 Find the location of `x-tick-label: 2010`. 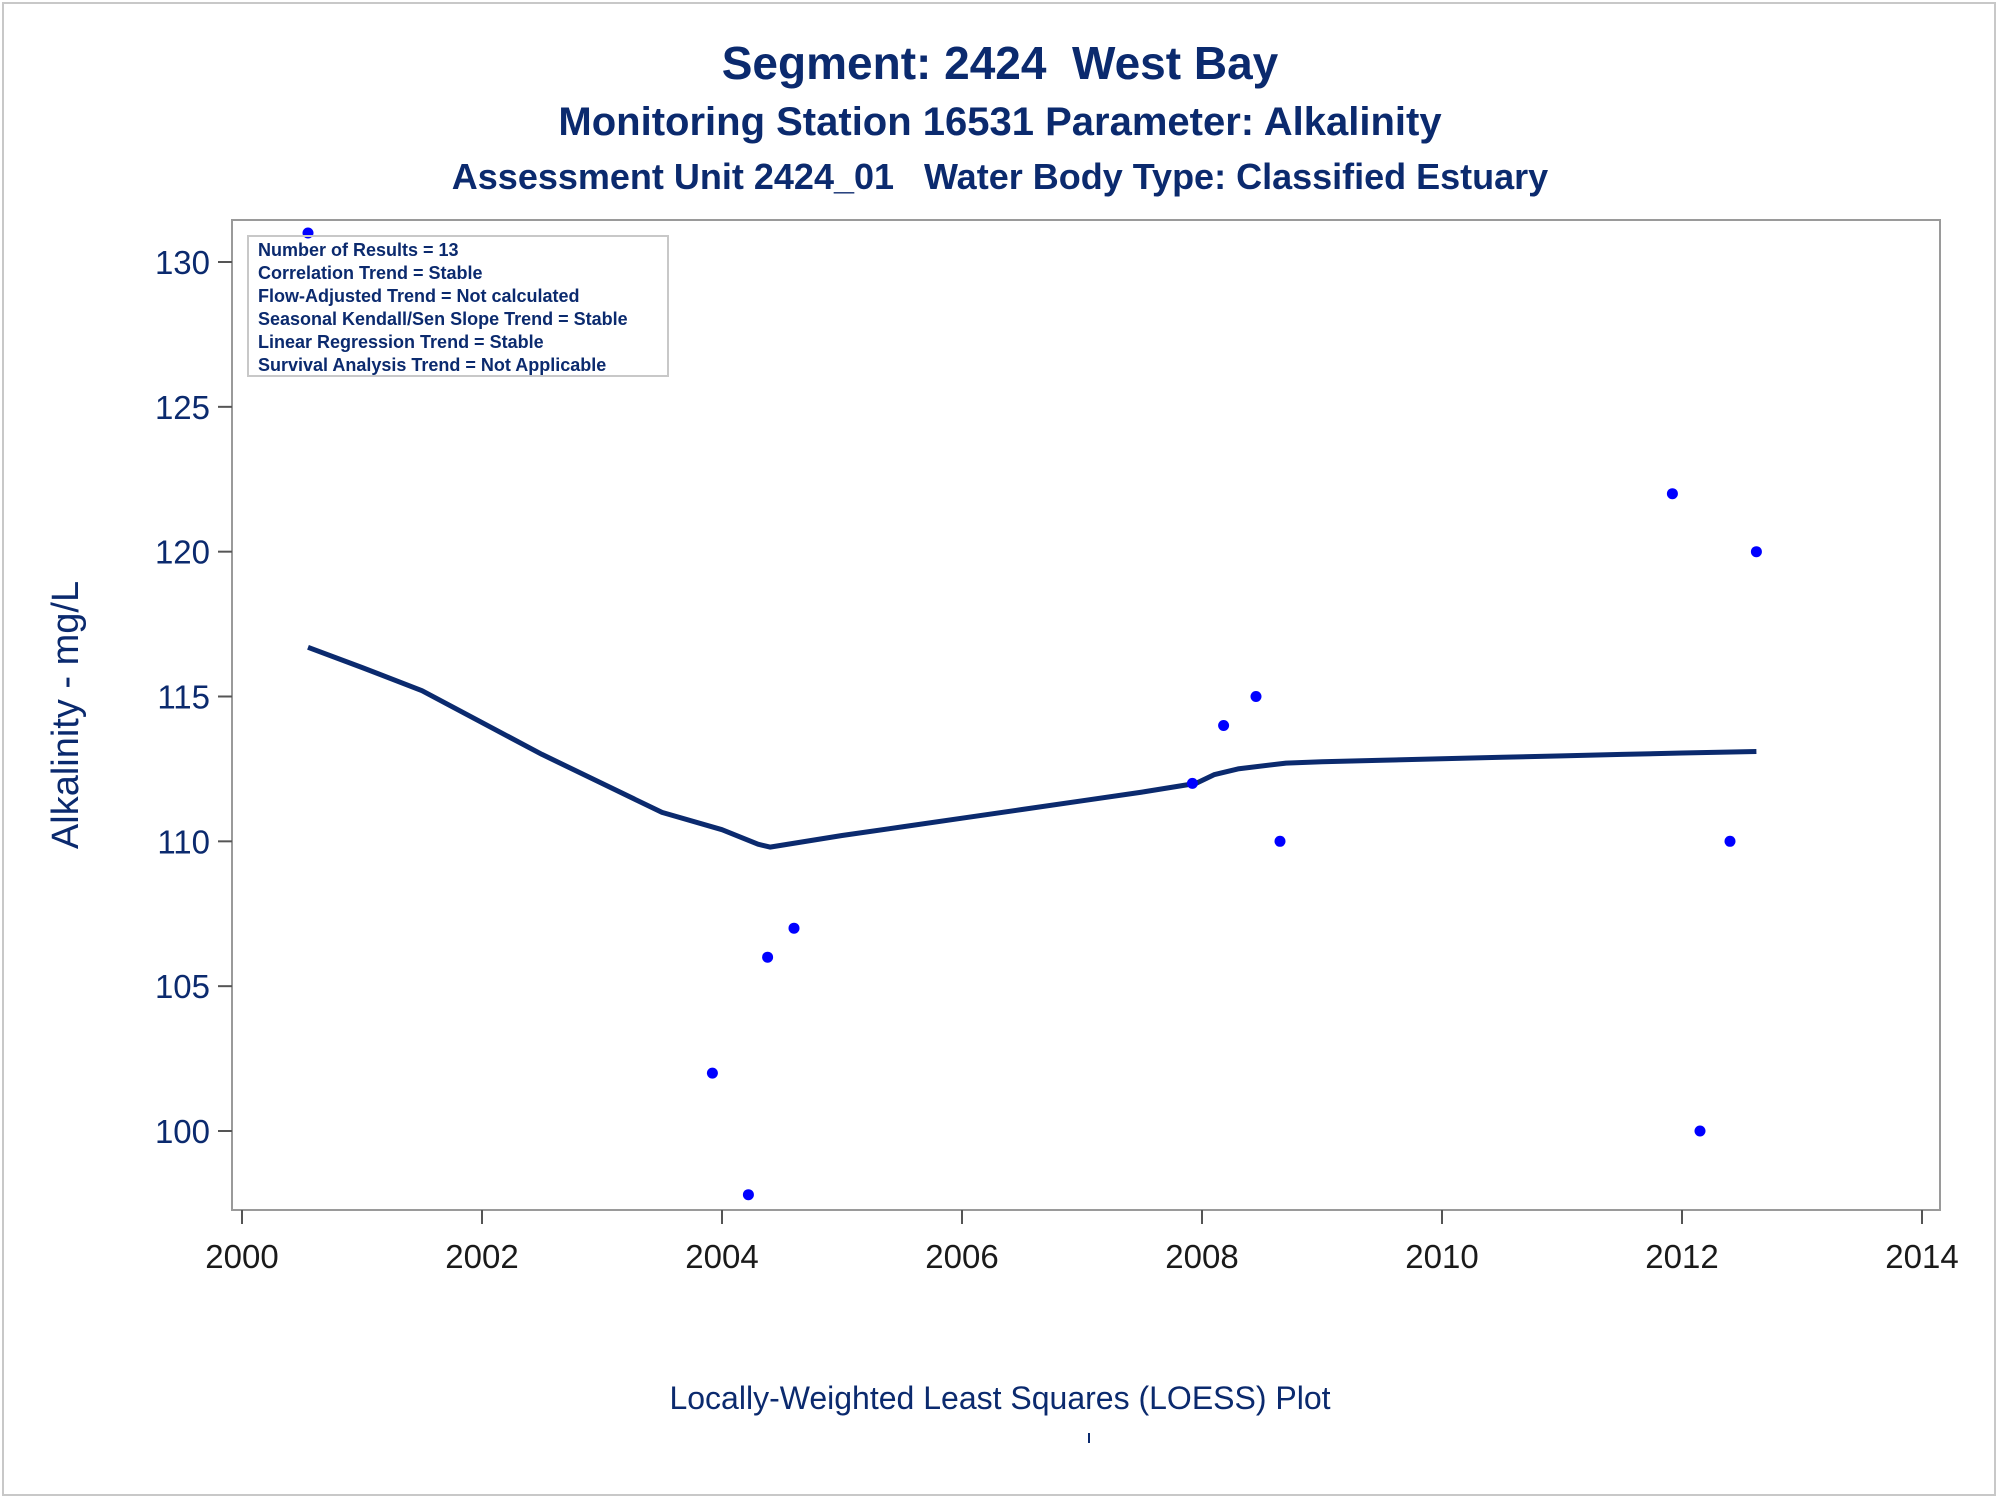

x-tick-label: 2010 is located at coordinates (1441, 1256).